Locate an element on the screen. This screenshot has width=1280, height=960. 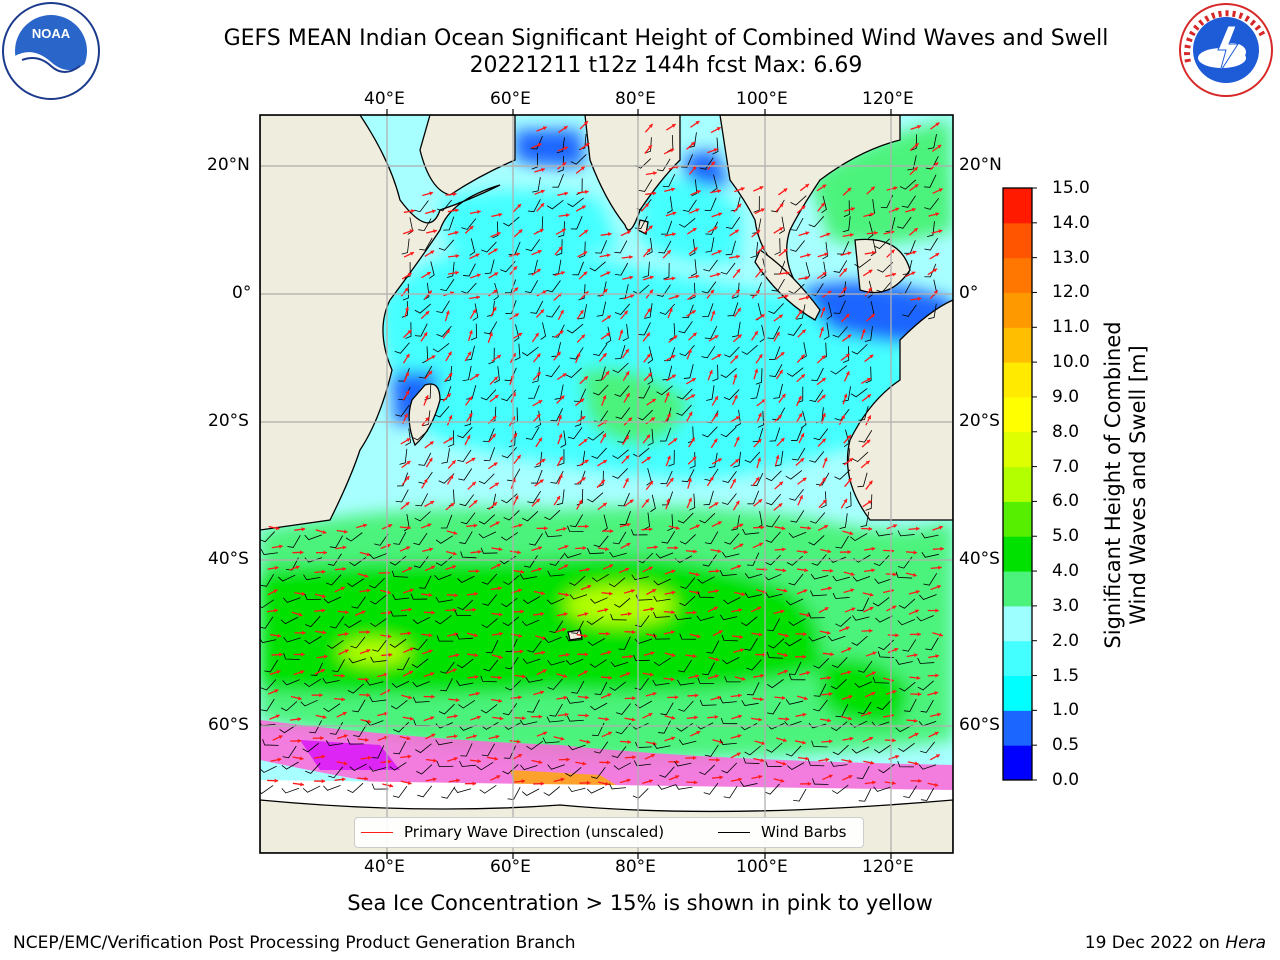
lon-tick-top-80E: 80°E is located at coordinates (635, 99).